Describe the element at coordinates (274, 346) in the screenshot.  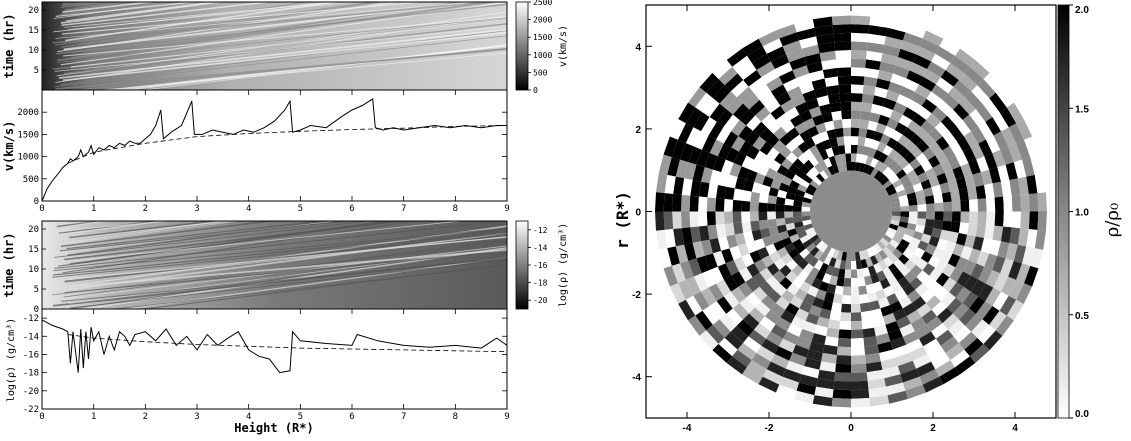
I see `density-profile-line` at that location.